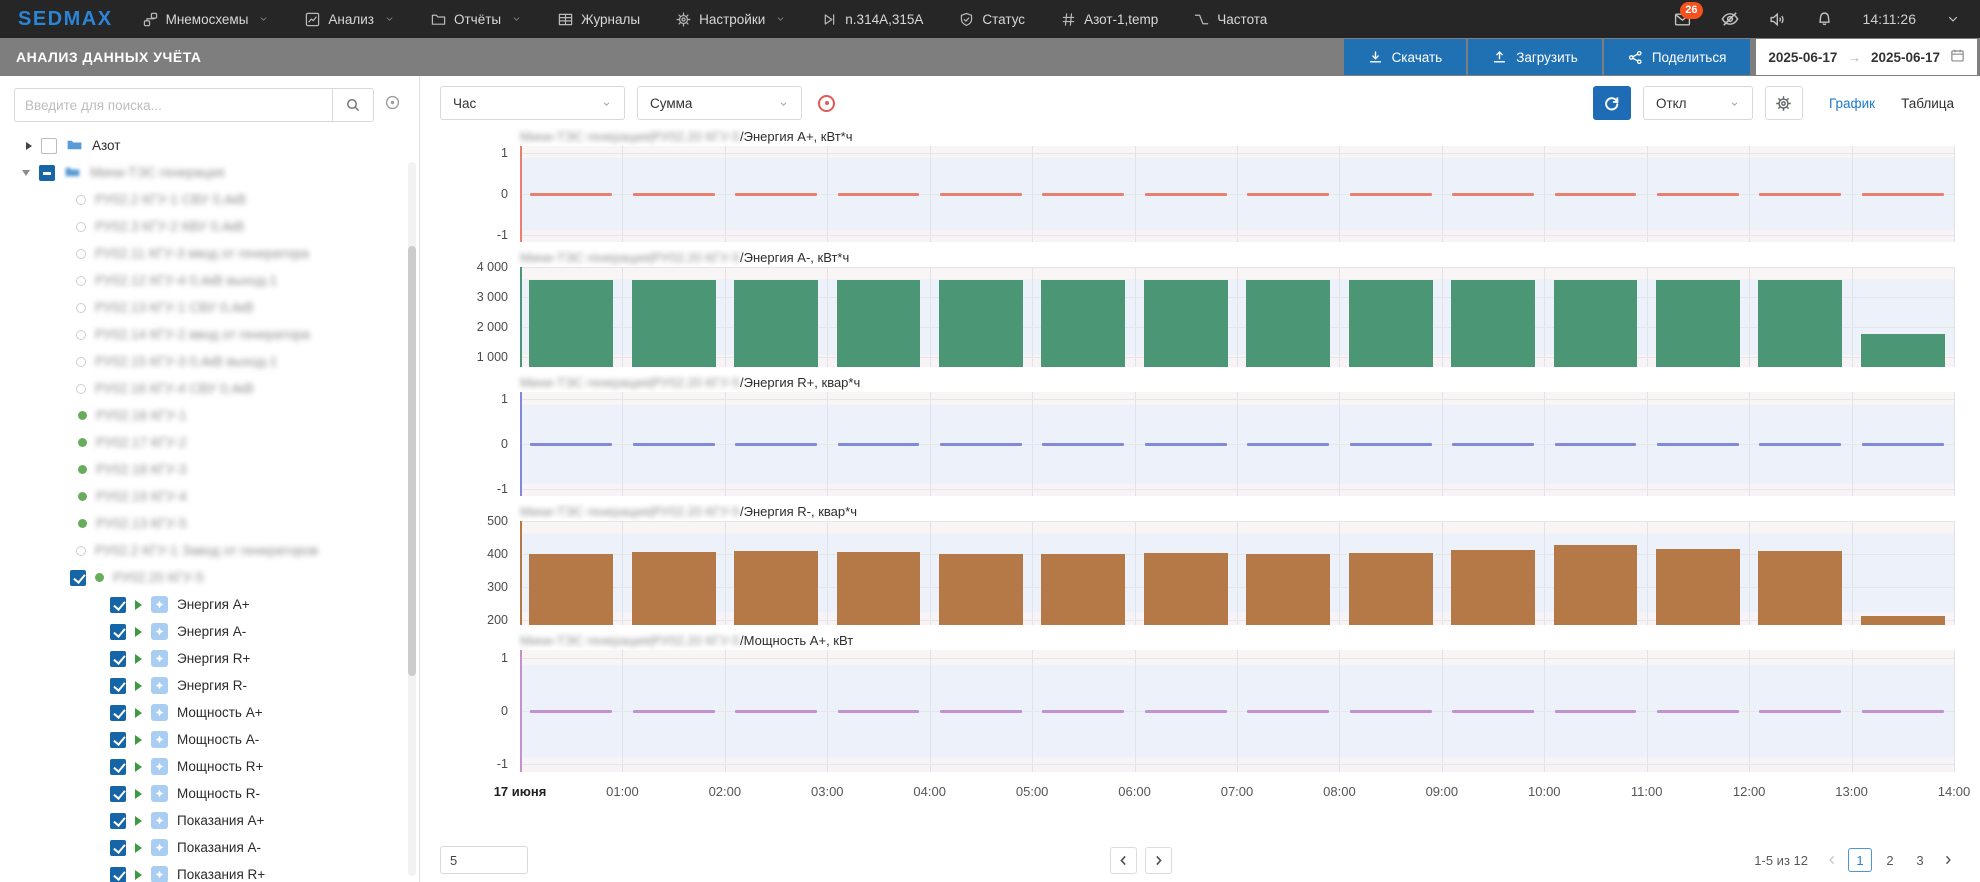 The image size is (1980, 882). What do you see at coordinates (1611, 103) in the screenshot?
I see `refresh-button` at bounding box center [1611, 103].